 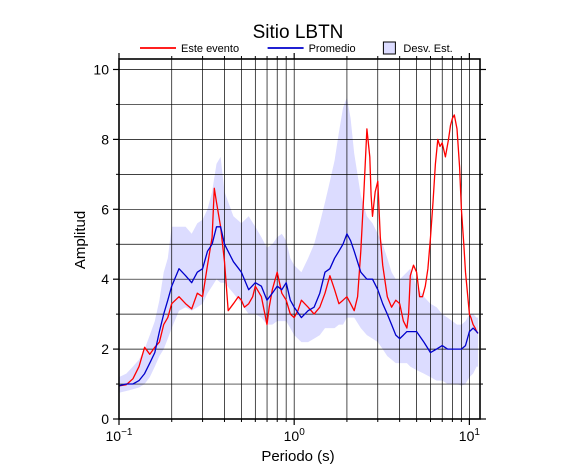 I want to click on legend-item-desv-est--label: Desv. Est., so click(x=427, y=49).